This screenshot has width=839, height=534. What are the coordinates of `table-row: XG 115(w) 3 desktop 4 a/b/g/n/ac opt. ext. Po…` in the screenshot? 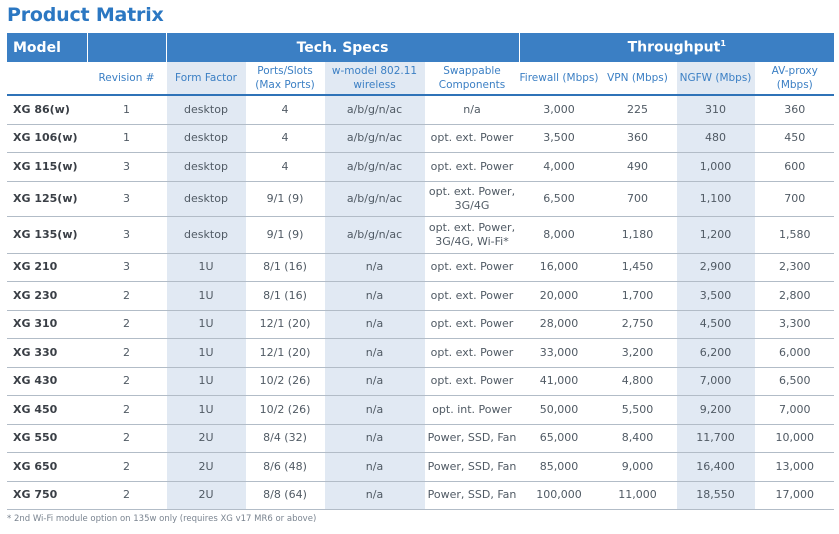 It's located at (421, 167).